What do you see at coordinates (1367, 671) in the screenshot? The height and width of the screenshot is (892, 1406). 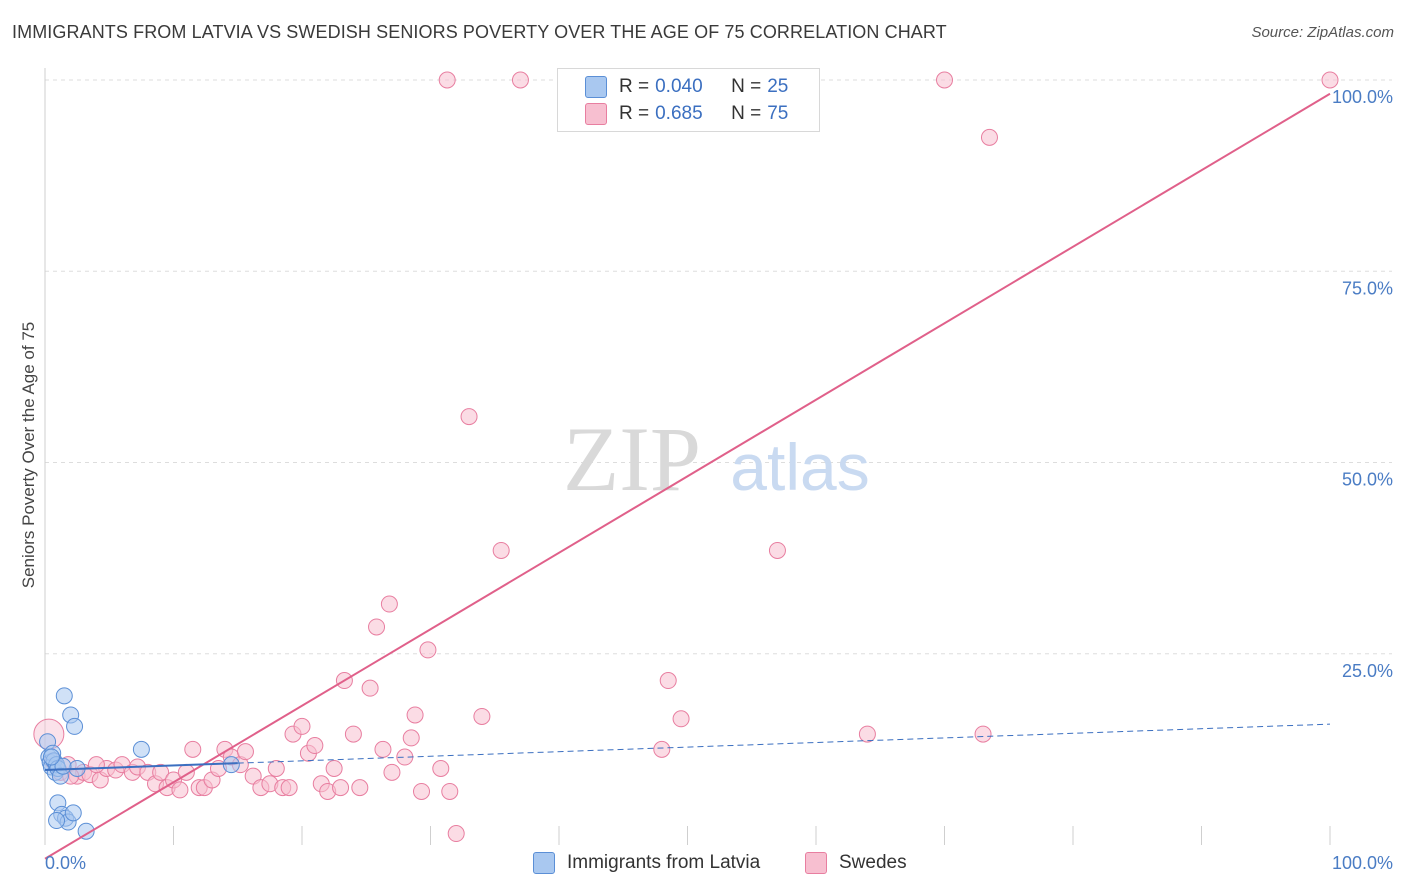 I see `y-tick-label: 25.0%` at bounding box center [1367, 671].